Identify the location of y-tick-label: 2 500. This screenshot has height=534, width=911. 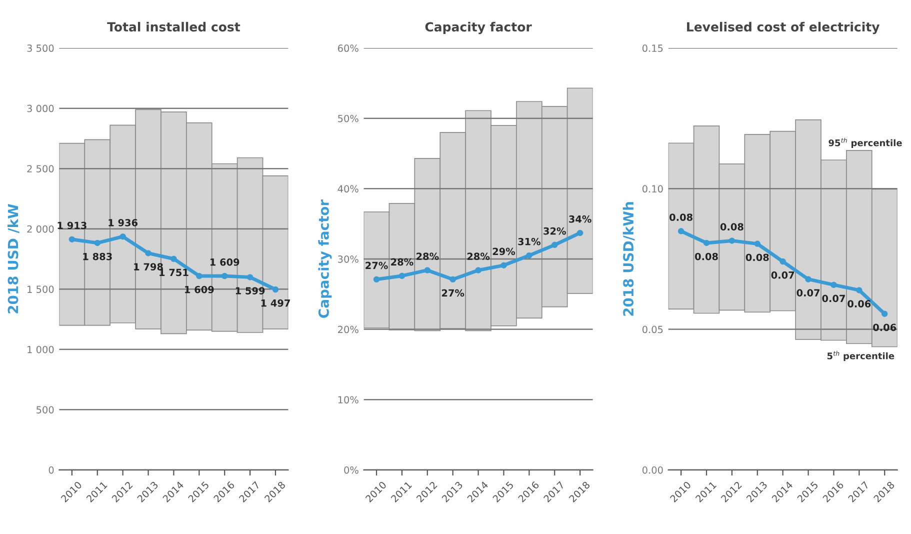
(40, 168).